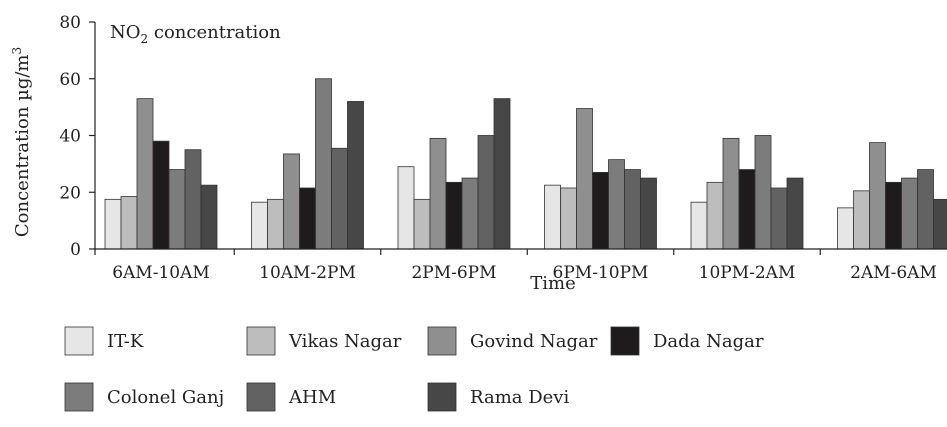 This screenshot has height=427, width=947. Describe the element at coordinates (70, 193) in the screenshot. I see `y-tick-label: 20` at that location.